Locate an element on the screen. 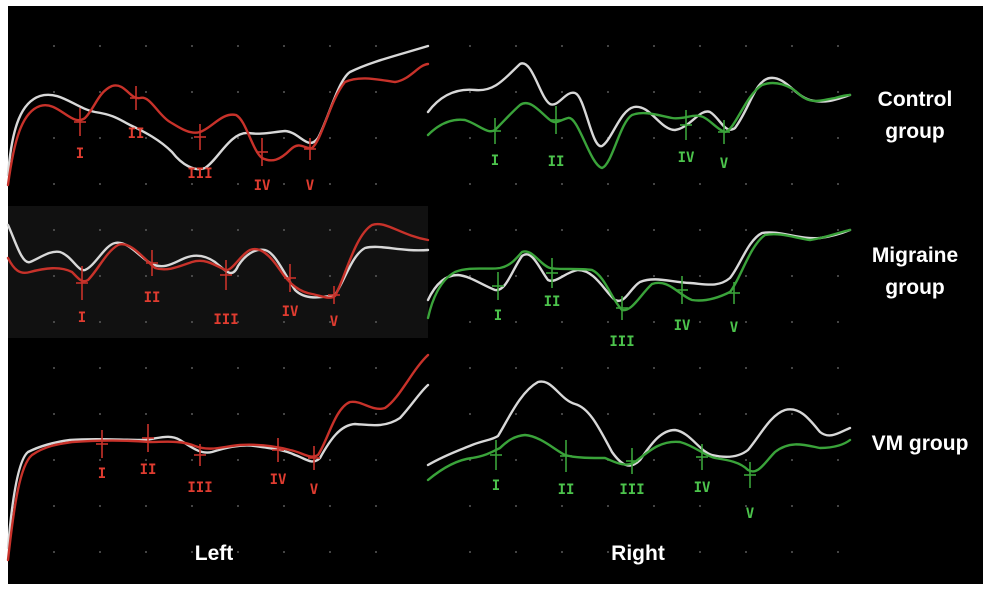 This screenshot has width=985, height=591. vm-group-label: VM group is located at coordinates (920, 443).